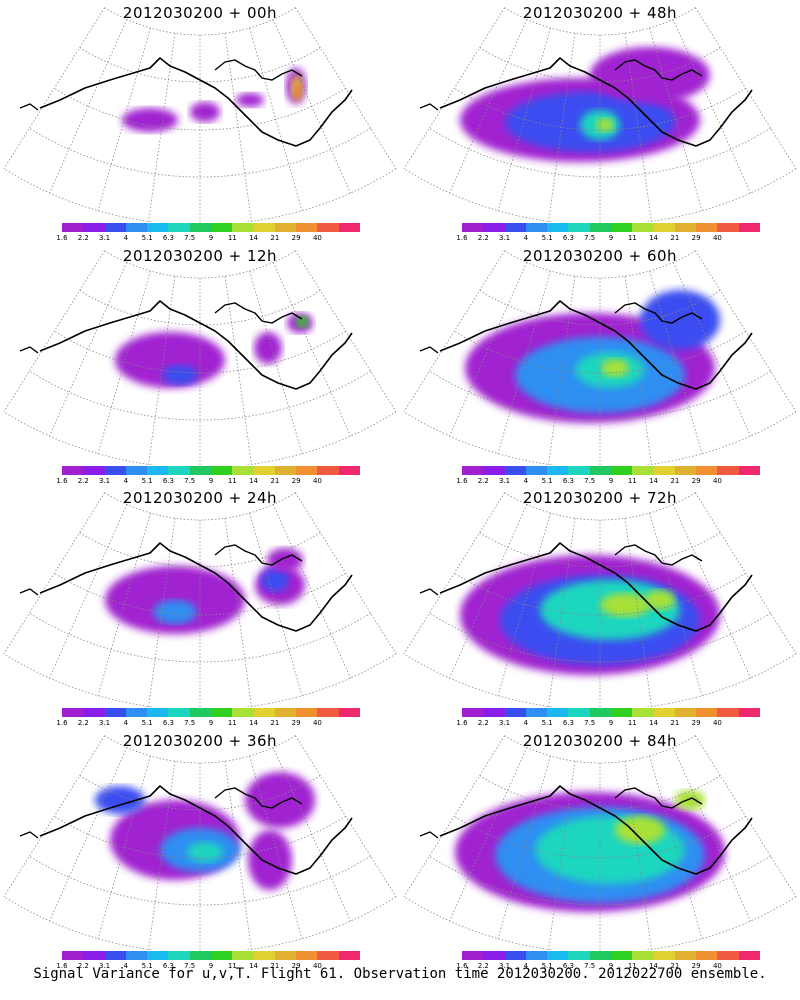 Image resolution: width=800 pixels, height=1000 pixels. I want to click on colorbar-tick-label: 11, so click(632, 481).